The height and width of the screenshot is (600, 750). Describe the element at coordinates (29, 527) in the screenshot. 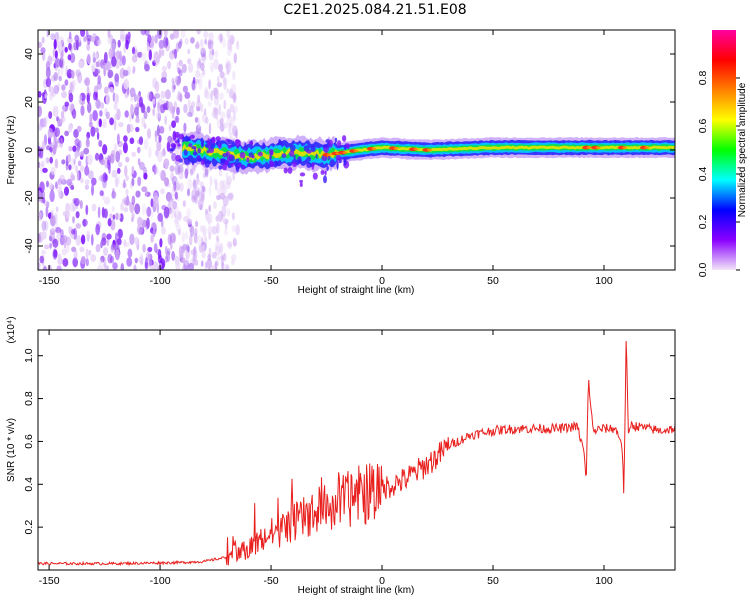

I see `snr-y-tick-label: 0.2` at that location.